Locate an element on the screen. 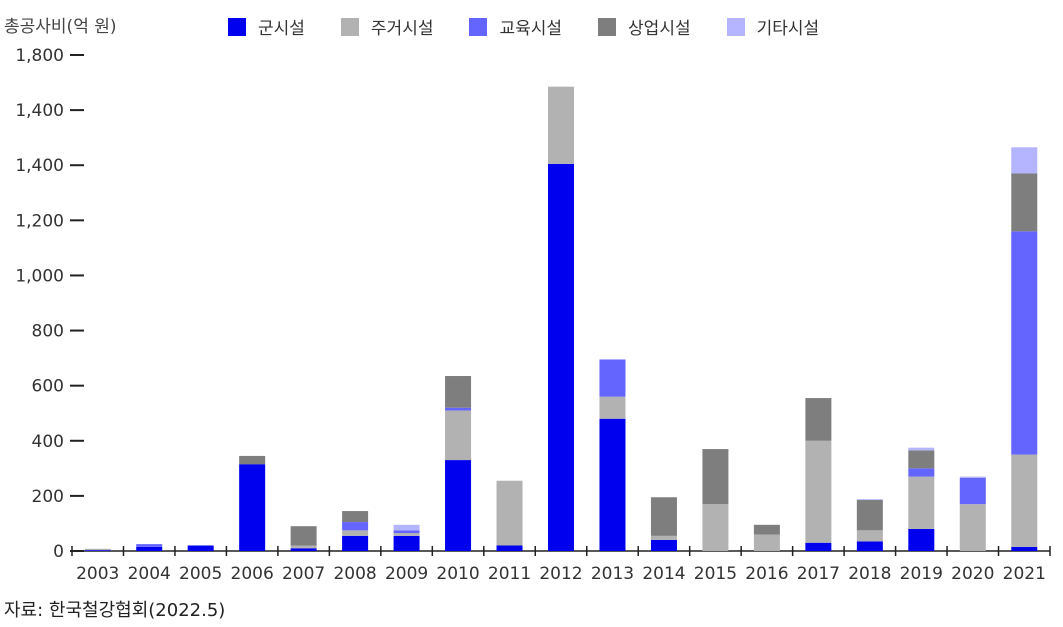  legend-item: 교육시설 is located at coordinates (515, 26).